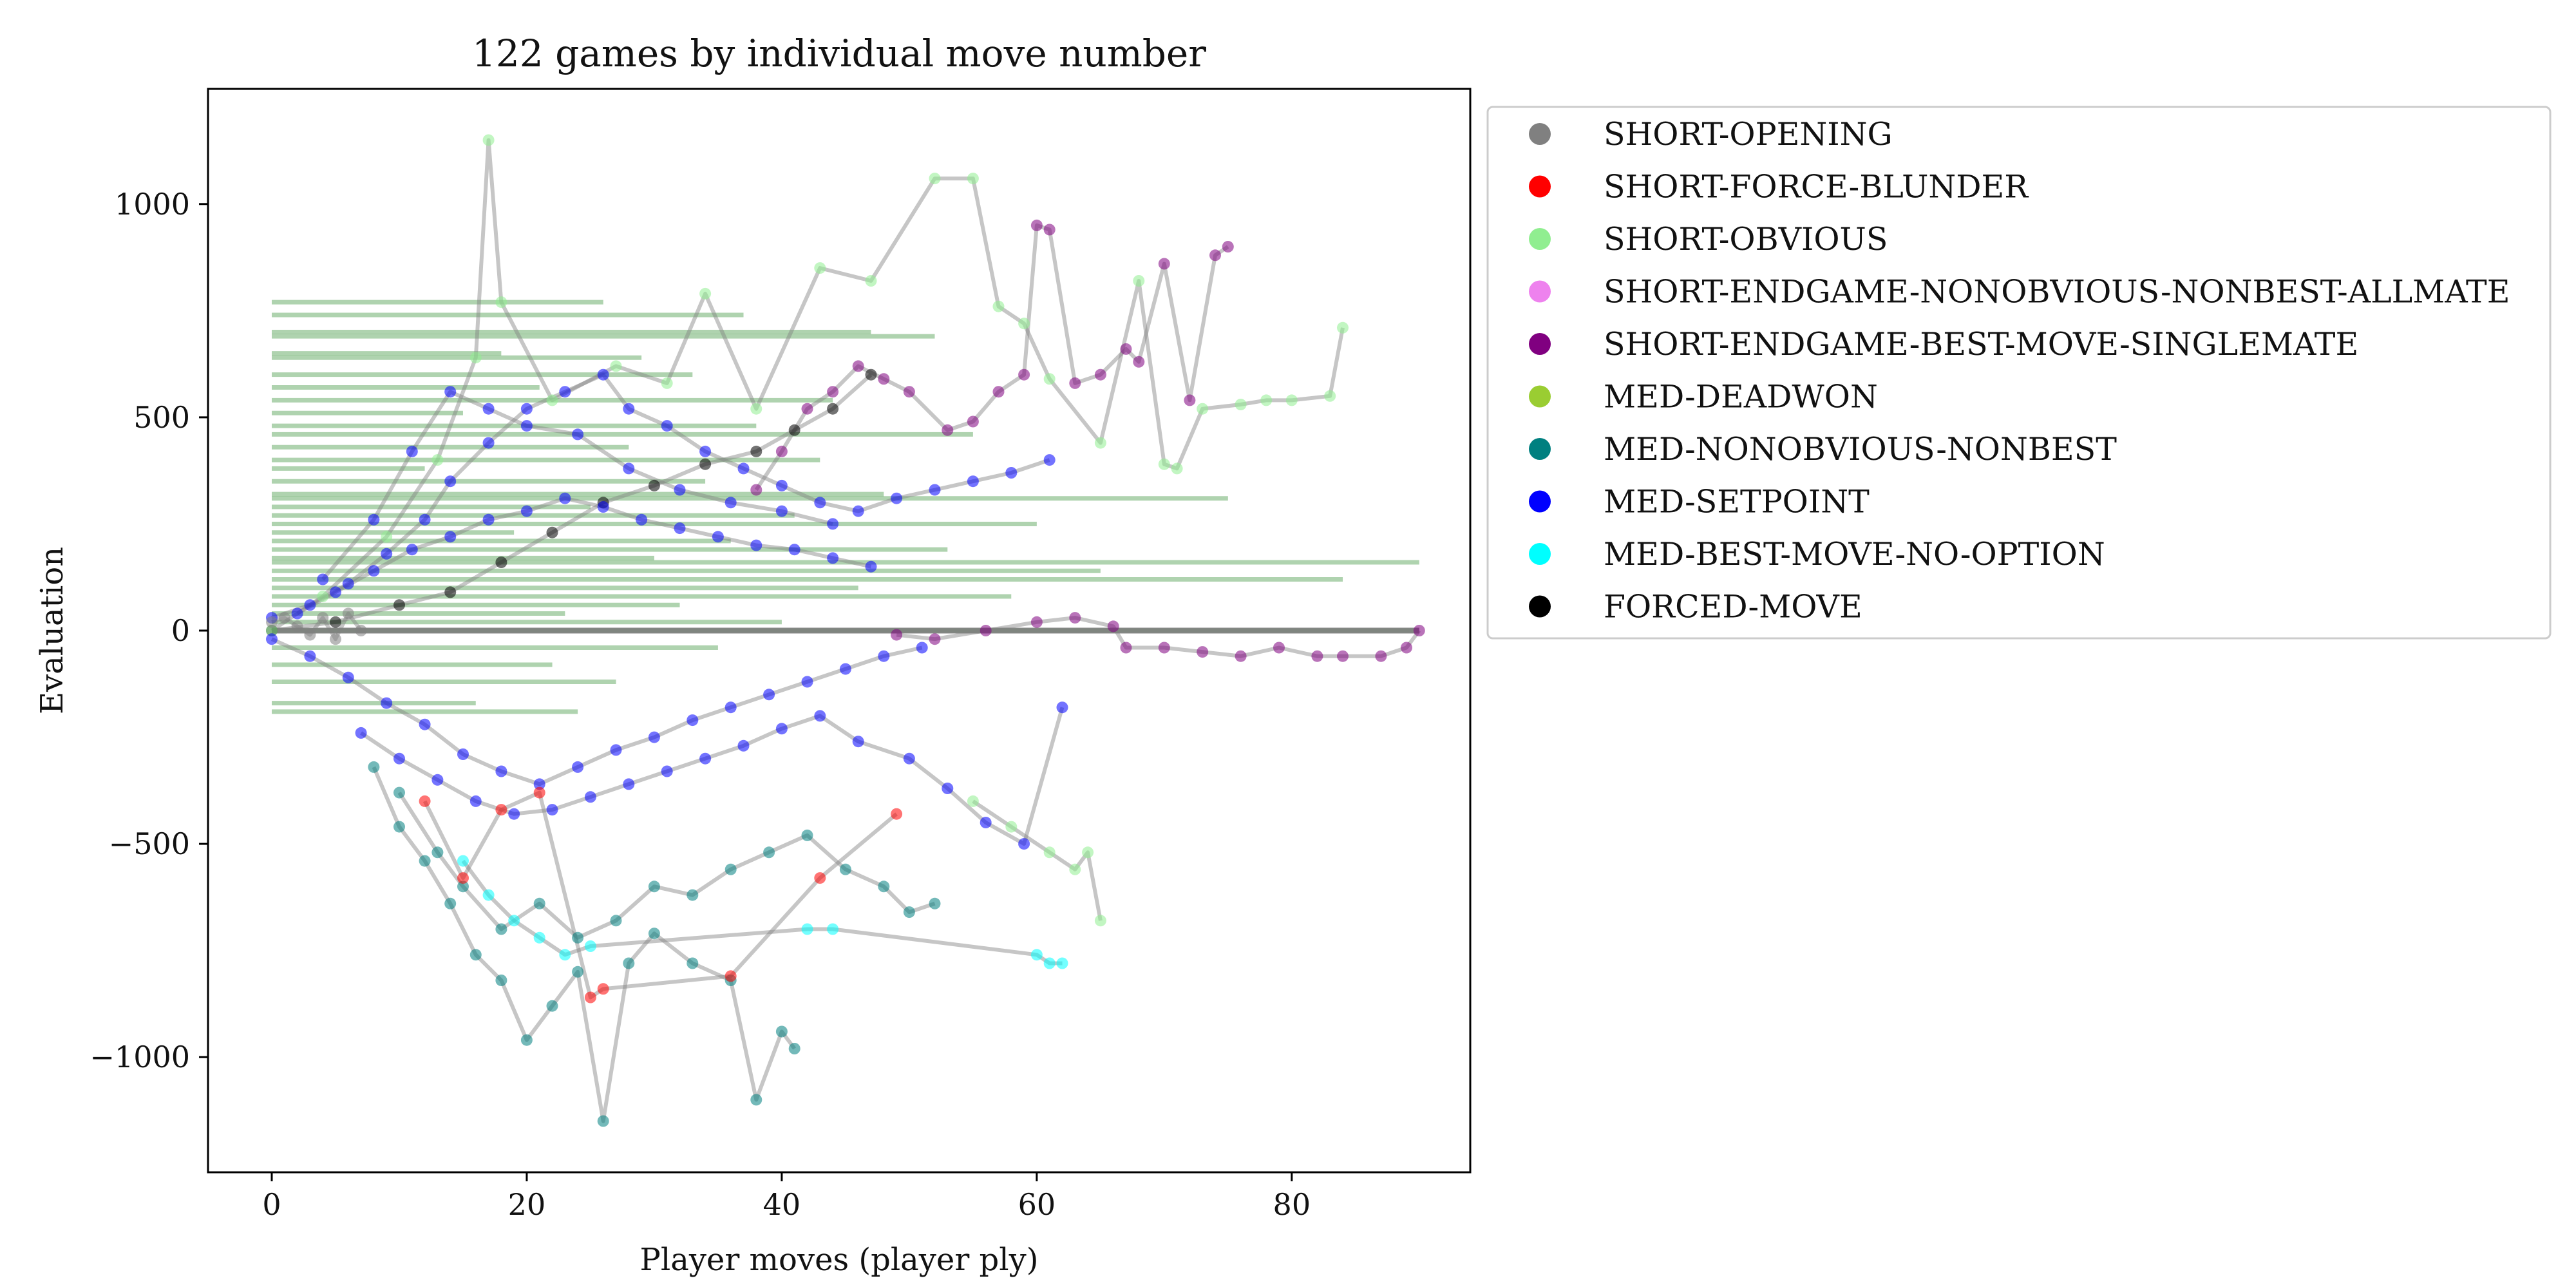 Image resolution: width=2576 pixels, height=1285 pixels. Describe the element at coordinates (1733, 607) in the screenshot. I see `legend-label: FORCED-MOVE` at that location.